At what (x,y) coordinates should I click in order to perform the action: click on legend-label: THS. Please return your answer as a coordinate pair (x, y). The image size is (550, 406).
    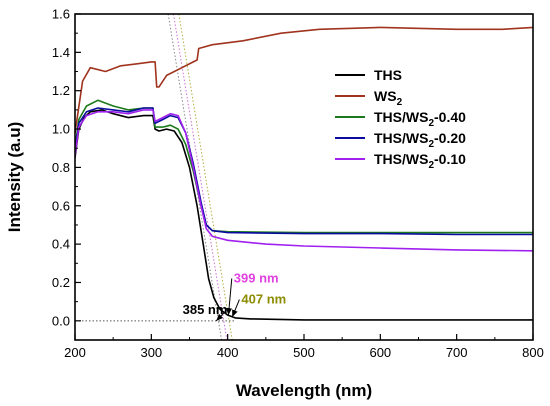
    Looking at the image, I should click on (388, 75).